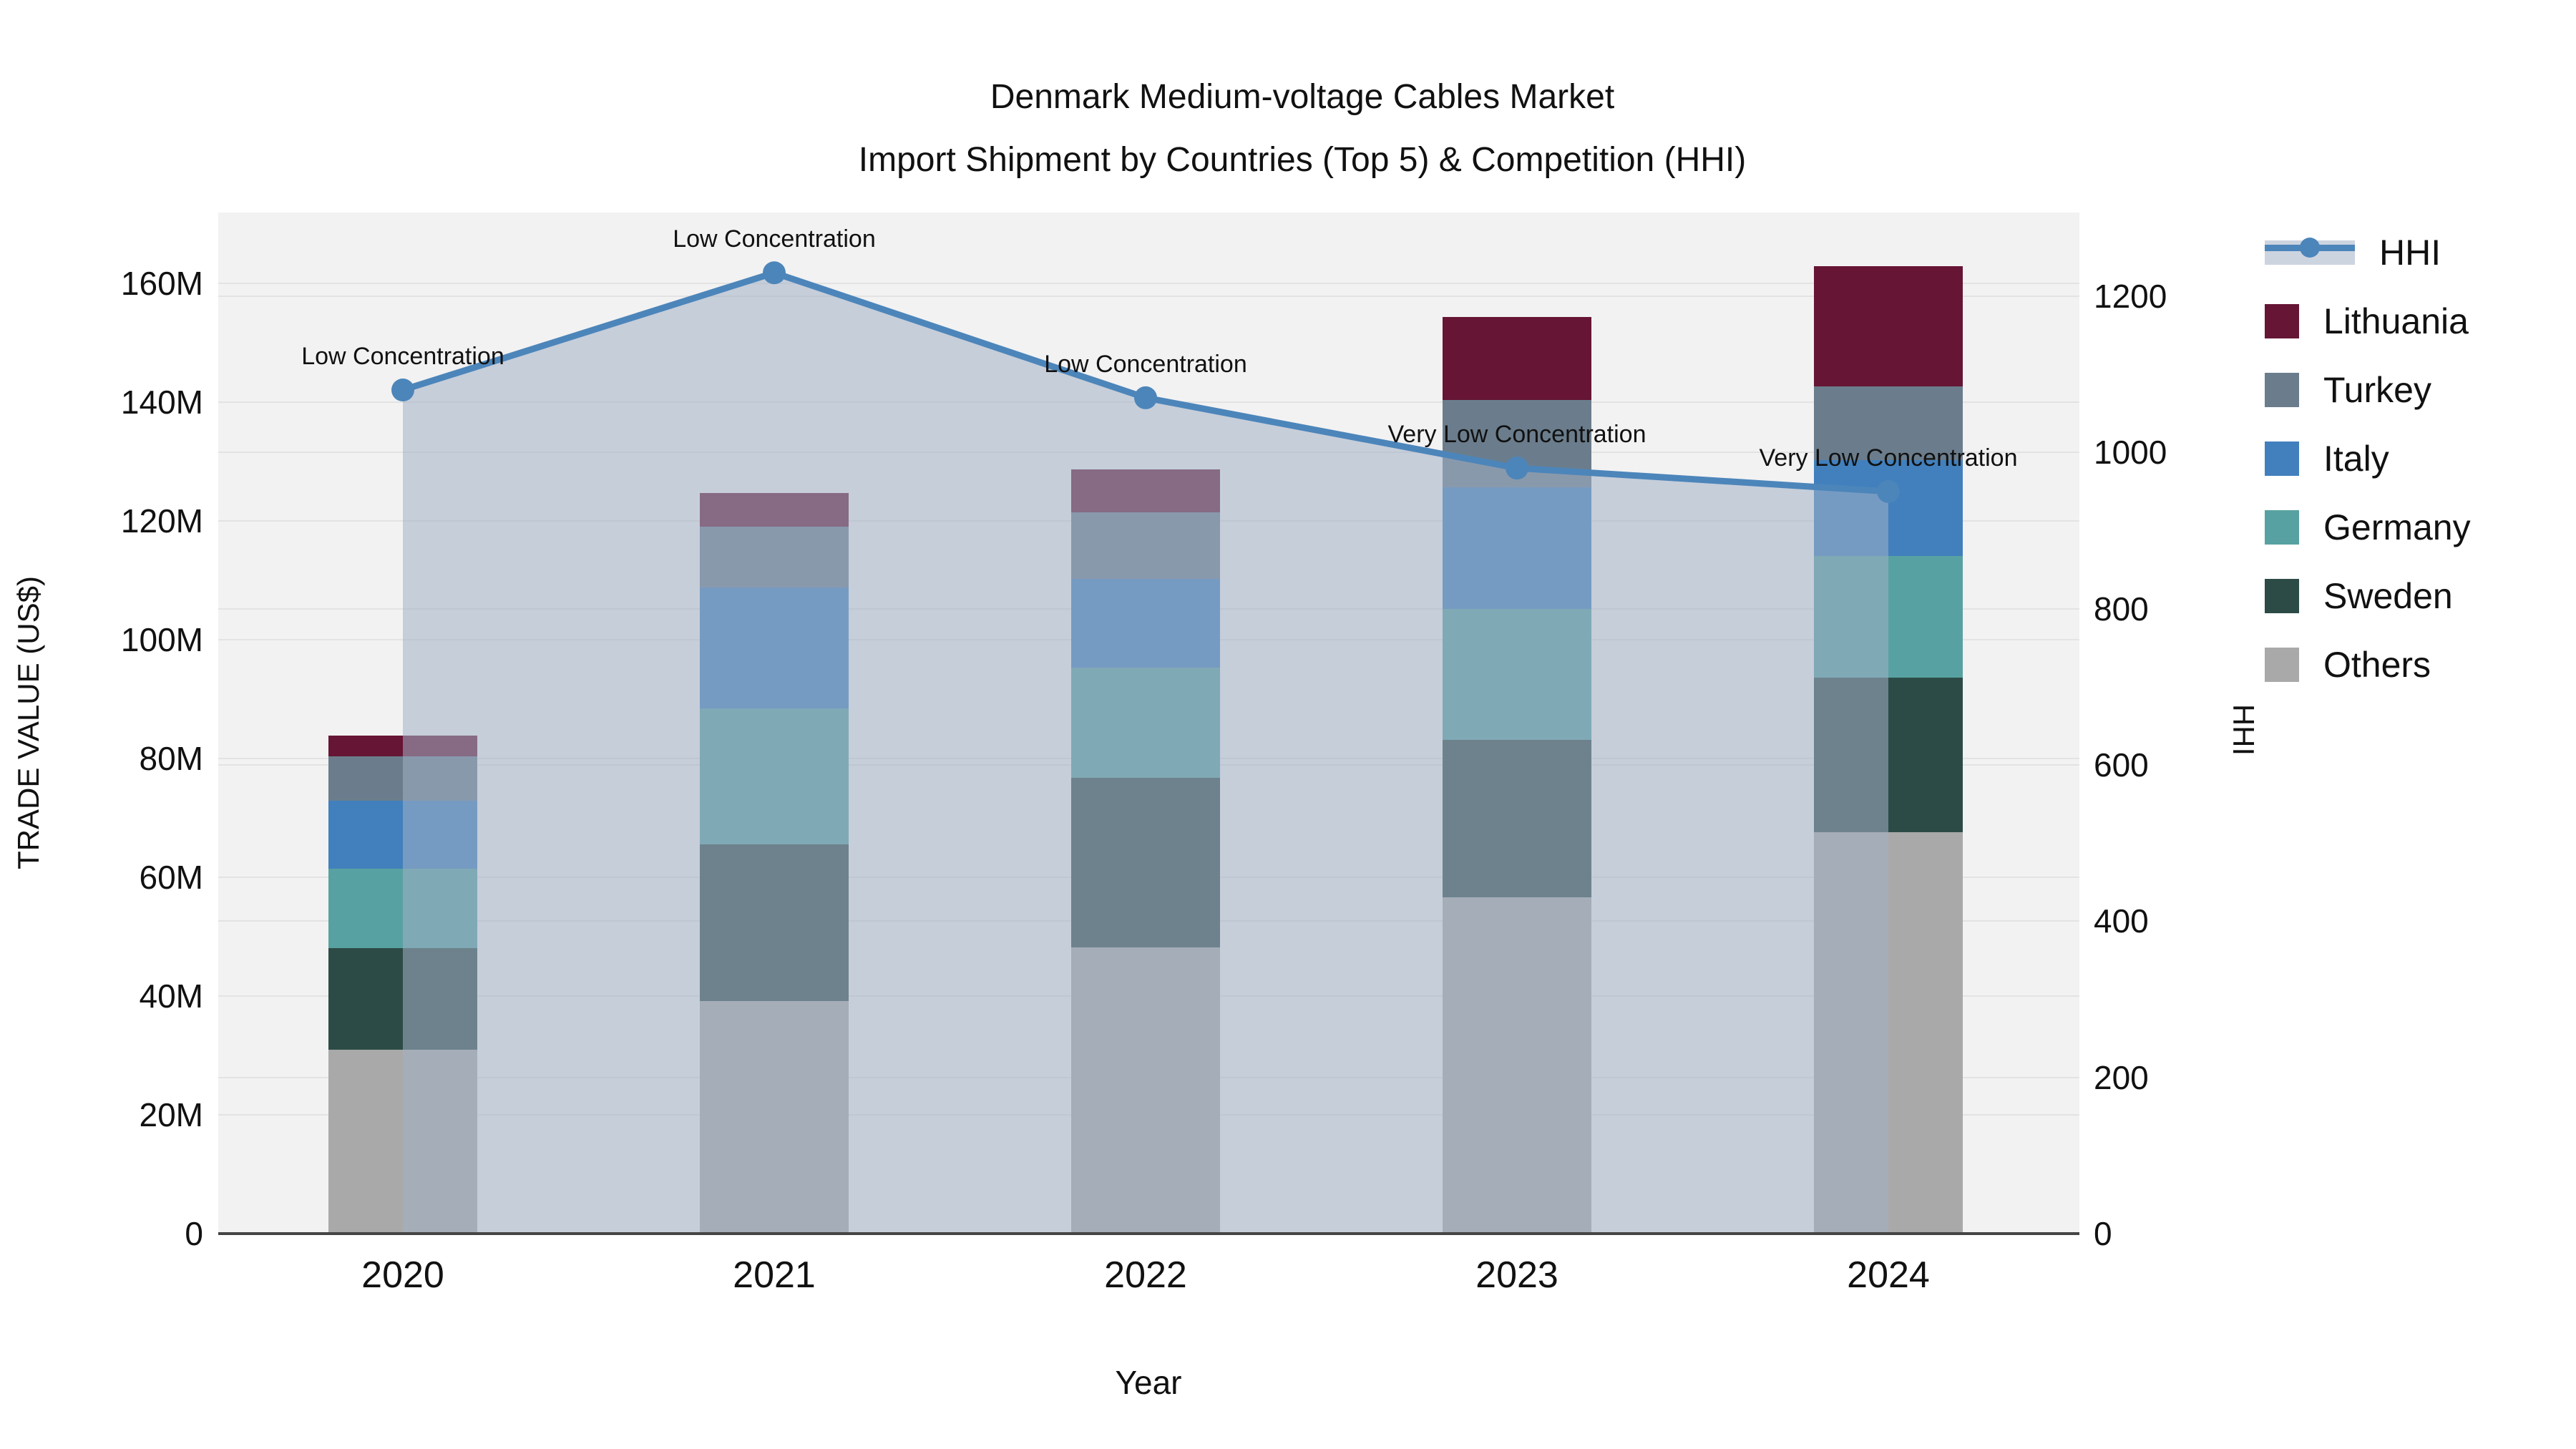 The height and width of the screenshot is (1449, 2576). I want to click on legend-swatch-others-icon, so click(2282, 665).